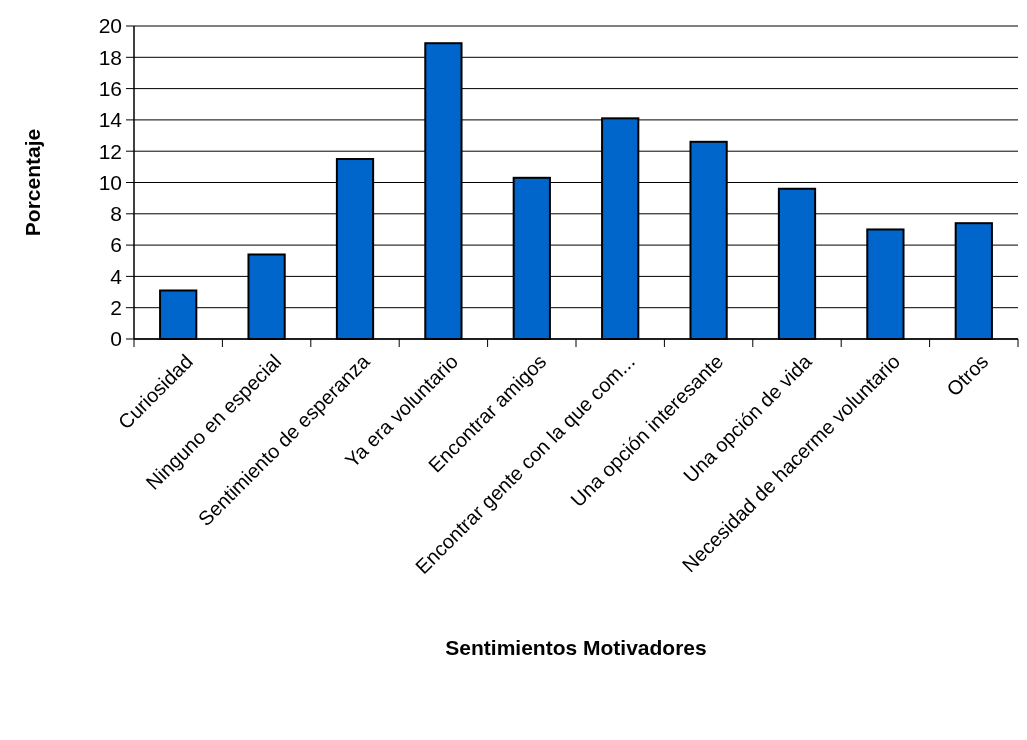 Image resolution: width=1027 pixels, height=740 pixels. What do you see at coordinates (32, 182) in the screenshot?
I see `y-axis-title: Porcentaje` at bounding box center [32, 182].